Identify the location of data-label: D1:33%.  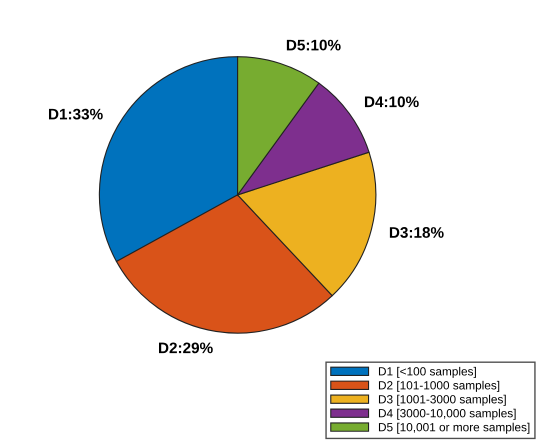
(75, 114).